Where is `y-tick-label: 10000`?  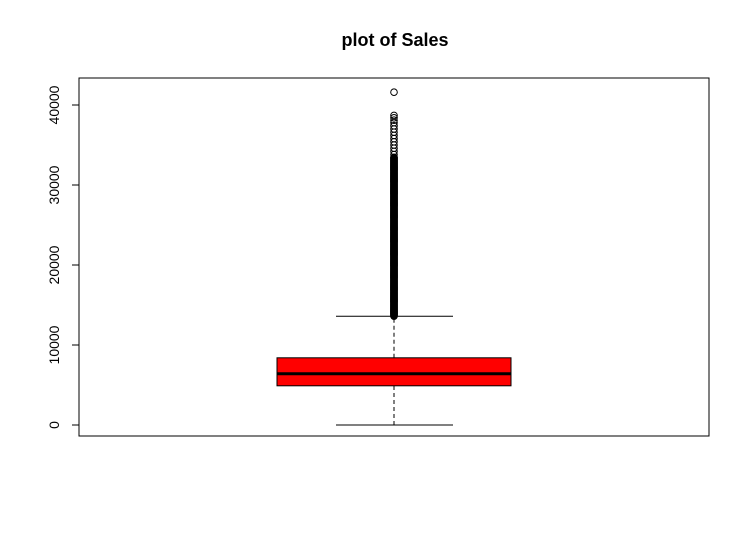
y-tick-label: 10000 is located at coordinates (54, 344).